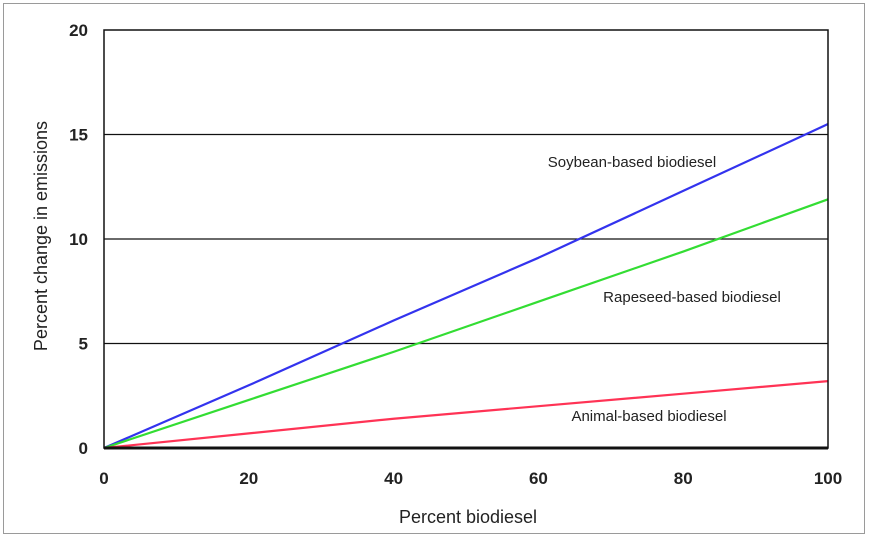 The image size is (870, 539). What do you see at coordinates (692, 297) in the screenshot?
I see `series-label-rapeseed-based-biodiesel: Rapeseed-based biodiesel` at bounding box center [692, 297].